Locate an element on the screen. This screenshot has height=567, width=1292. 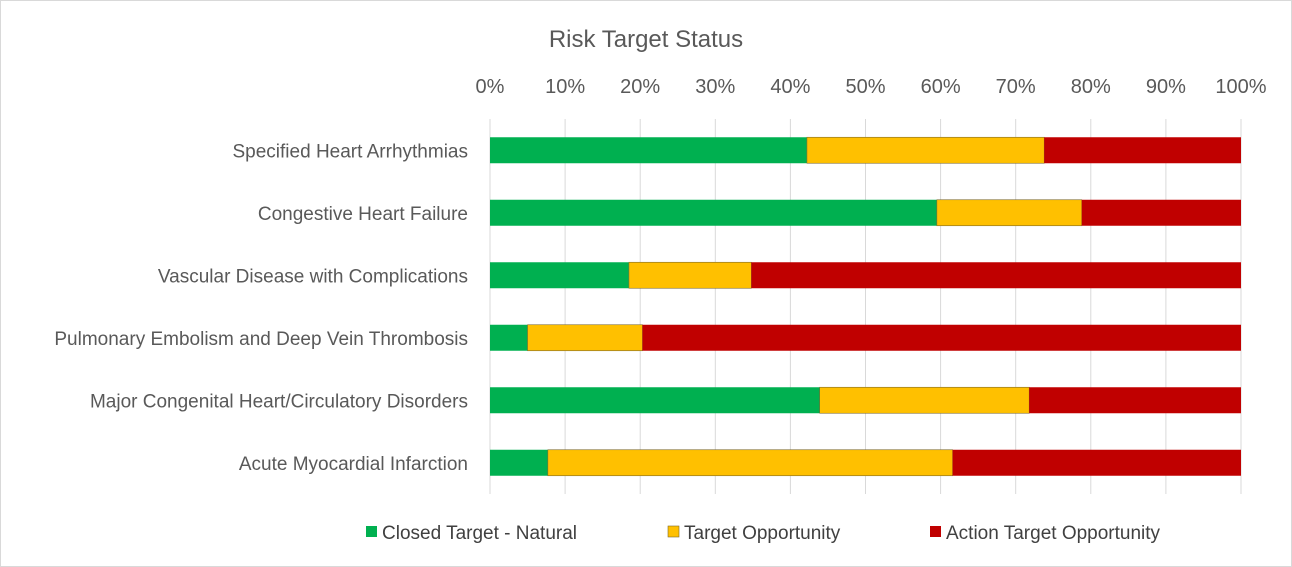
x-tick-label: 90% is located at coordinates (1166, 87).